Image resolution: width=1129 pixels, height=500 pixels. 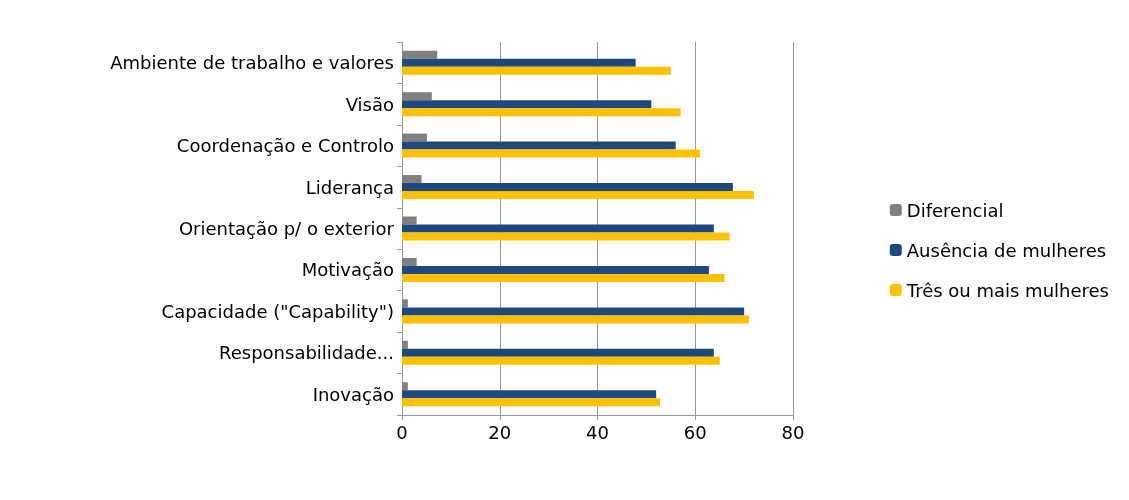 What do you see at coordinates (277, 311) in the screenshot?
I see `y-tick-label: Capacidade ("Capability")` at bounding box center [277, 311].